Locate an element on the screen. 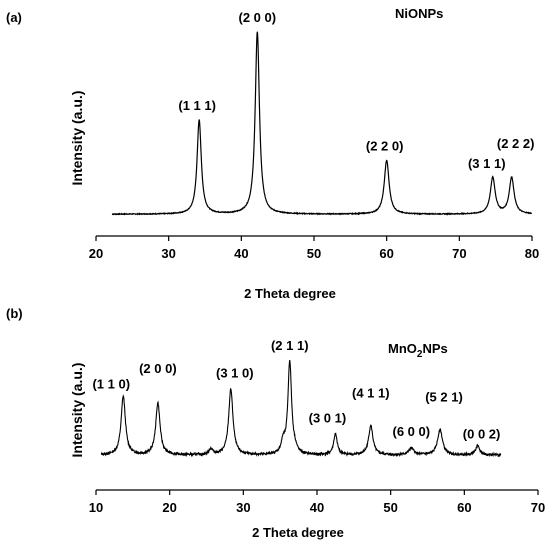 The image size is (550, 549). panel-b-peak-label: (3 1 0) is located at coordinates (235, 372).